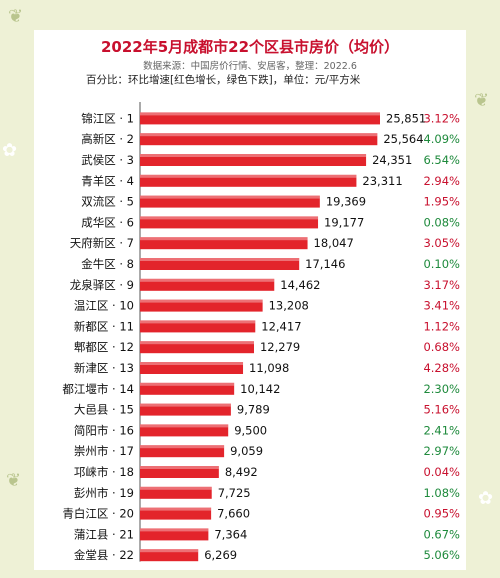 The width and height of the screenshot is (500, 578). What do you see at coordinates (441, 534) in the screenshot?
I see `change-label: 0.67%` at bounding box center [441, 534].